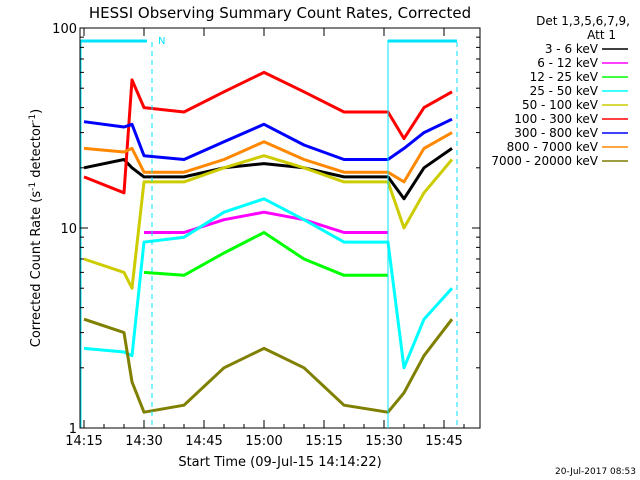 The height and width of the screenshot is (480, 640). What do you see at coordinates (36, 269) in the screenshot?
I see `y-axis-label-main: Corrected Count Rate (s` at bounding box center [36, 269].